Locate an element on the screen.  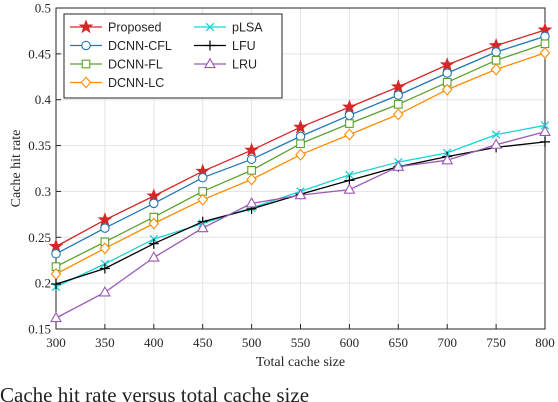
legend-entry: Proposed is located at coordinates (116, 27).